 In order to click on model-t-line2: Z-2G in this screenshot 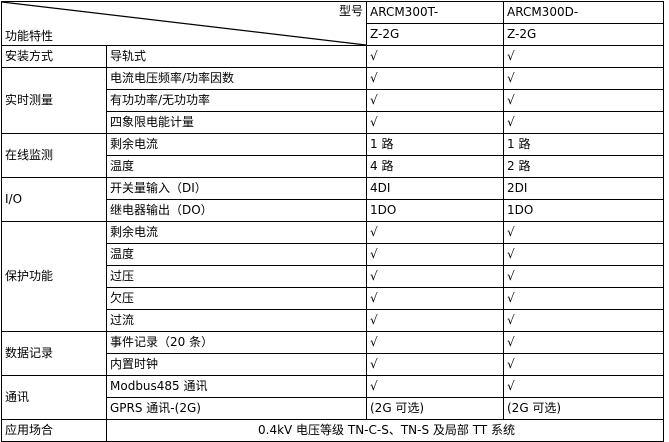, I will do `click(385, 34)`.